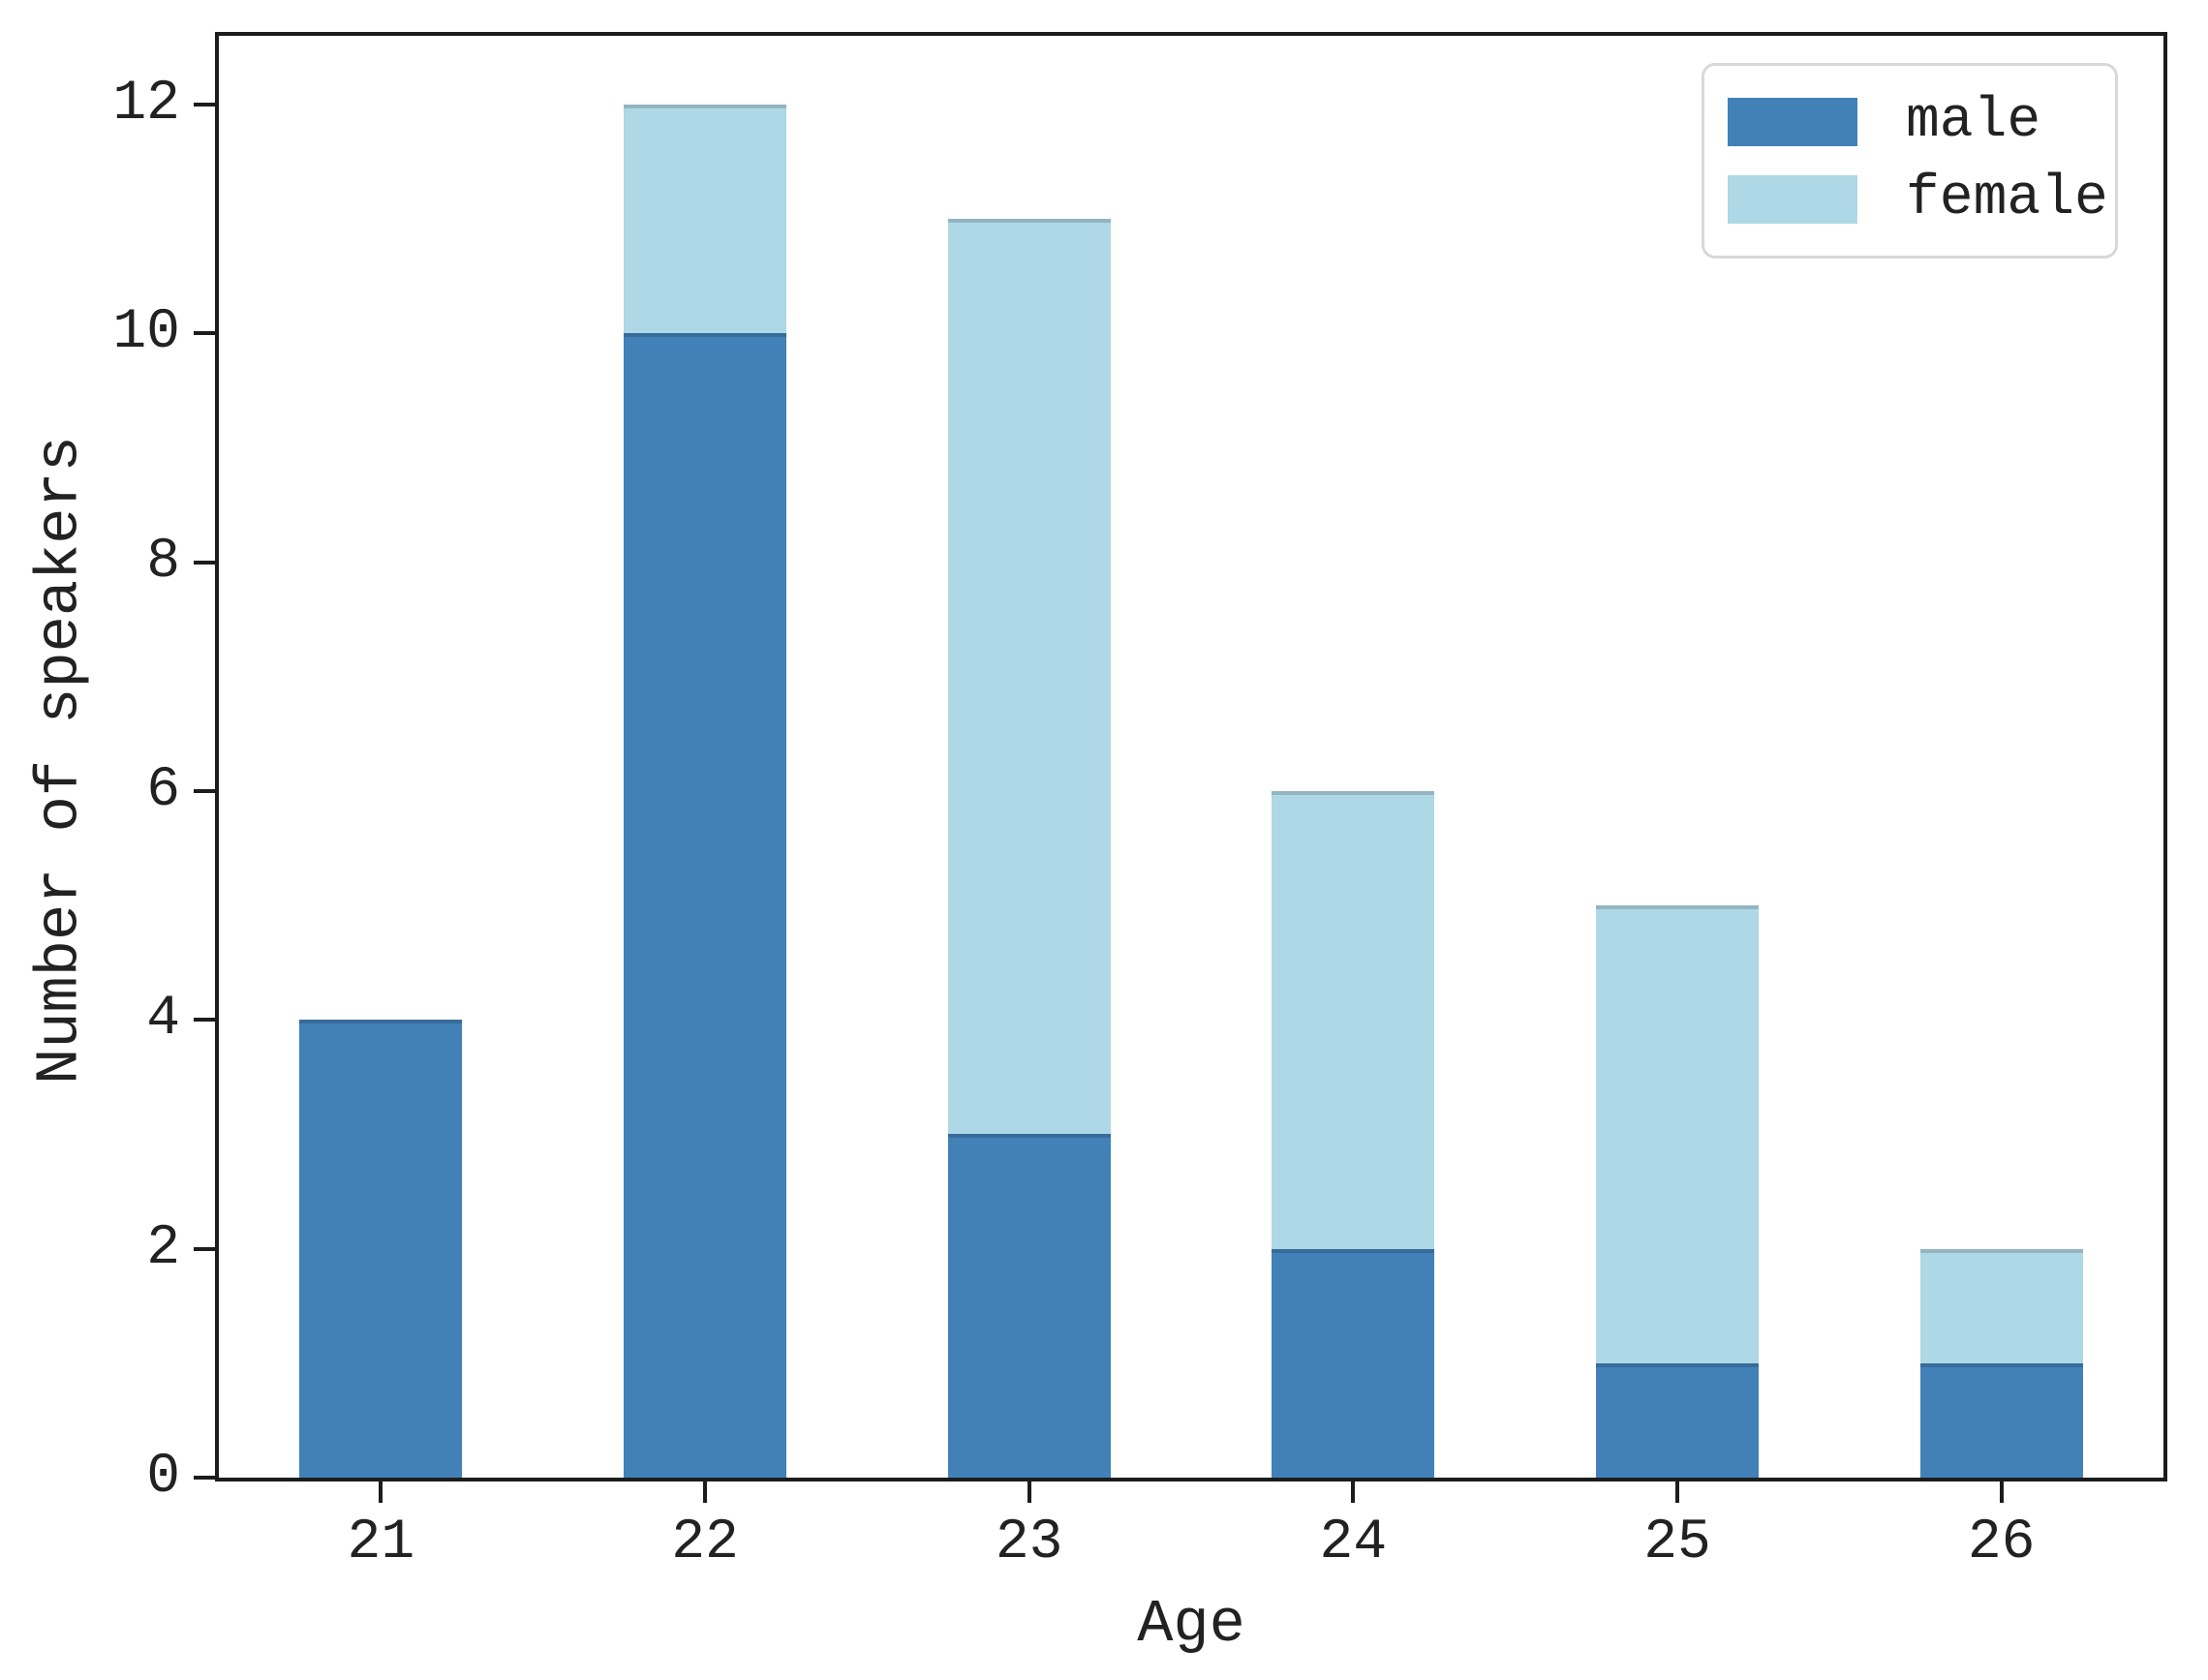  Describe the element at coordinates (2007, 199) in the screenshot. I see `legend-label-female: female` at that location.